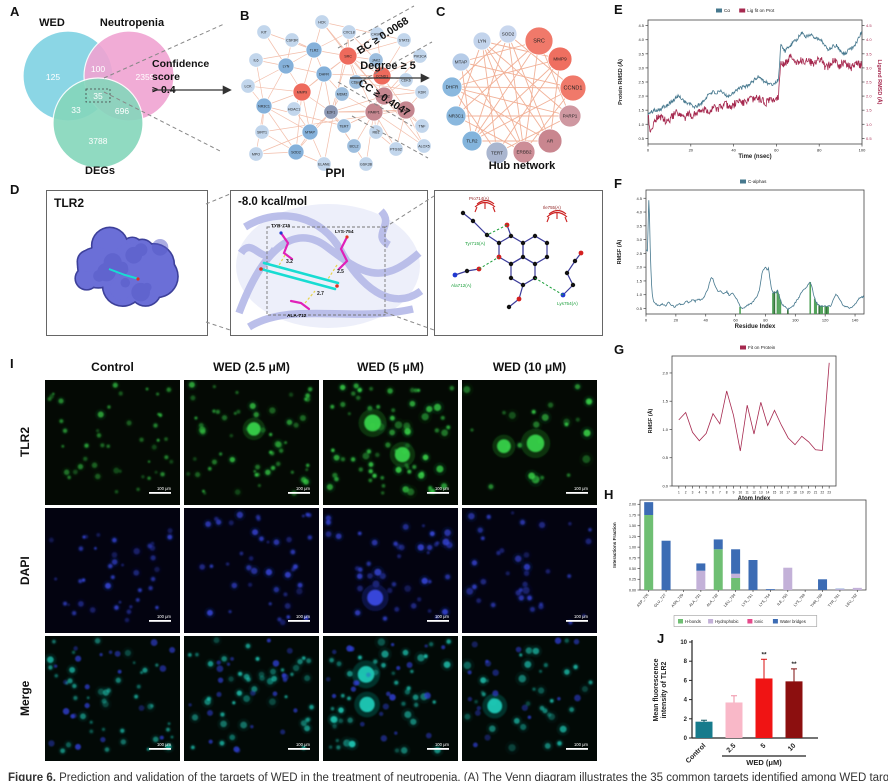 This screenshot has width=888, height=781. Describe the element at coordinates (735, 320) in the screenshot. I see `svg-text: 60` at that location.